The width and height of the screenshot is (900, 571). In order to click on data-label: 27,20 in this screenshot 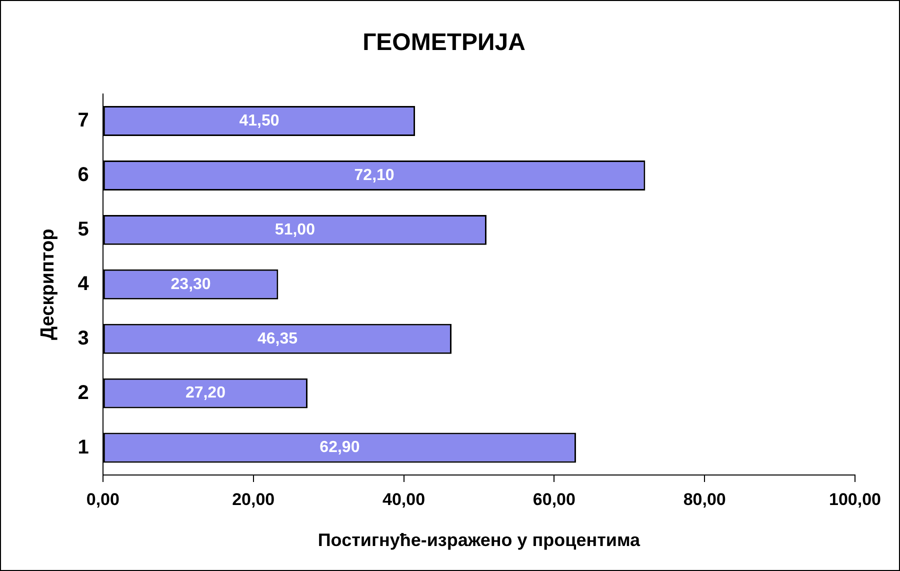, I will do `click(205, 393)`.